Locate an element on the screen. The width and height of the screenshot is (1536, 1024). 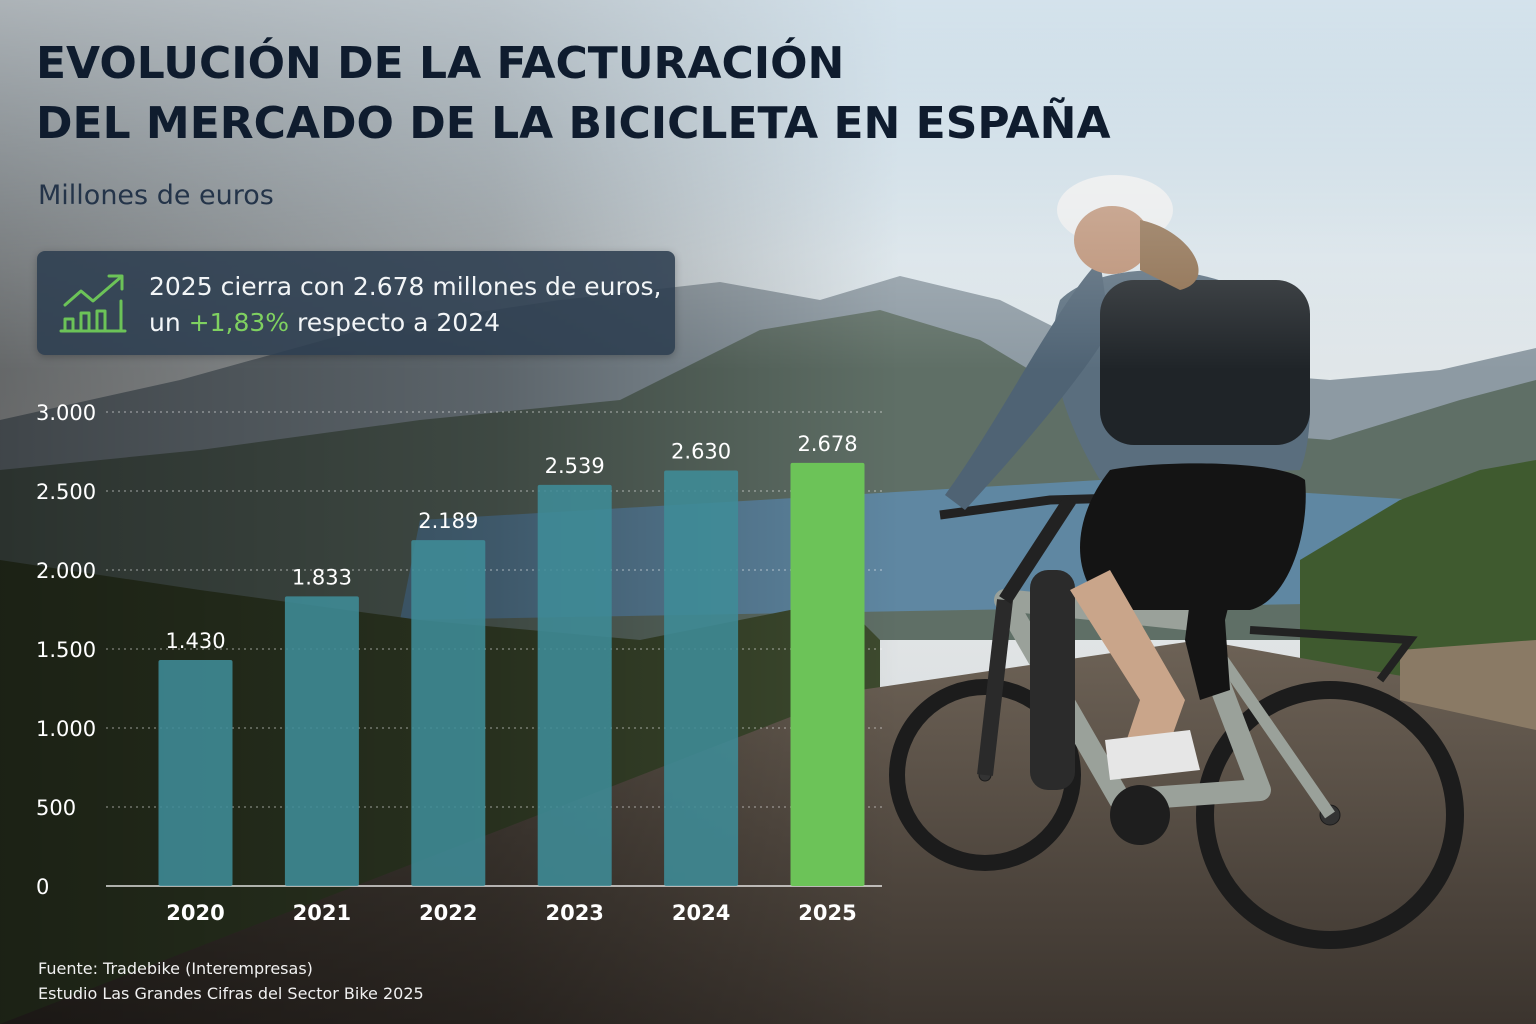
x-tick-label-2022: 2022 is located at coordinates (448, 913).